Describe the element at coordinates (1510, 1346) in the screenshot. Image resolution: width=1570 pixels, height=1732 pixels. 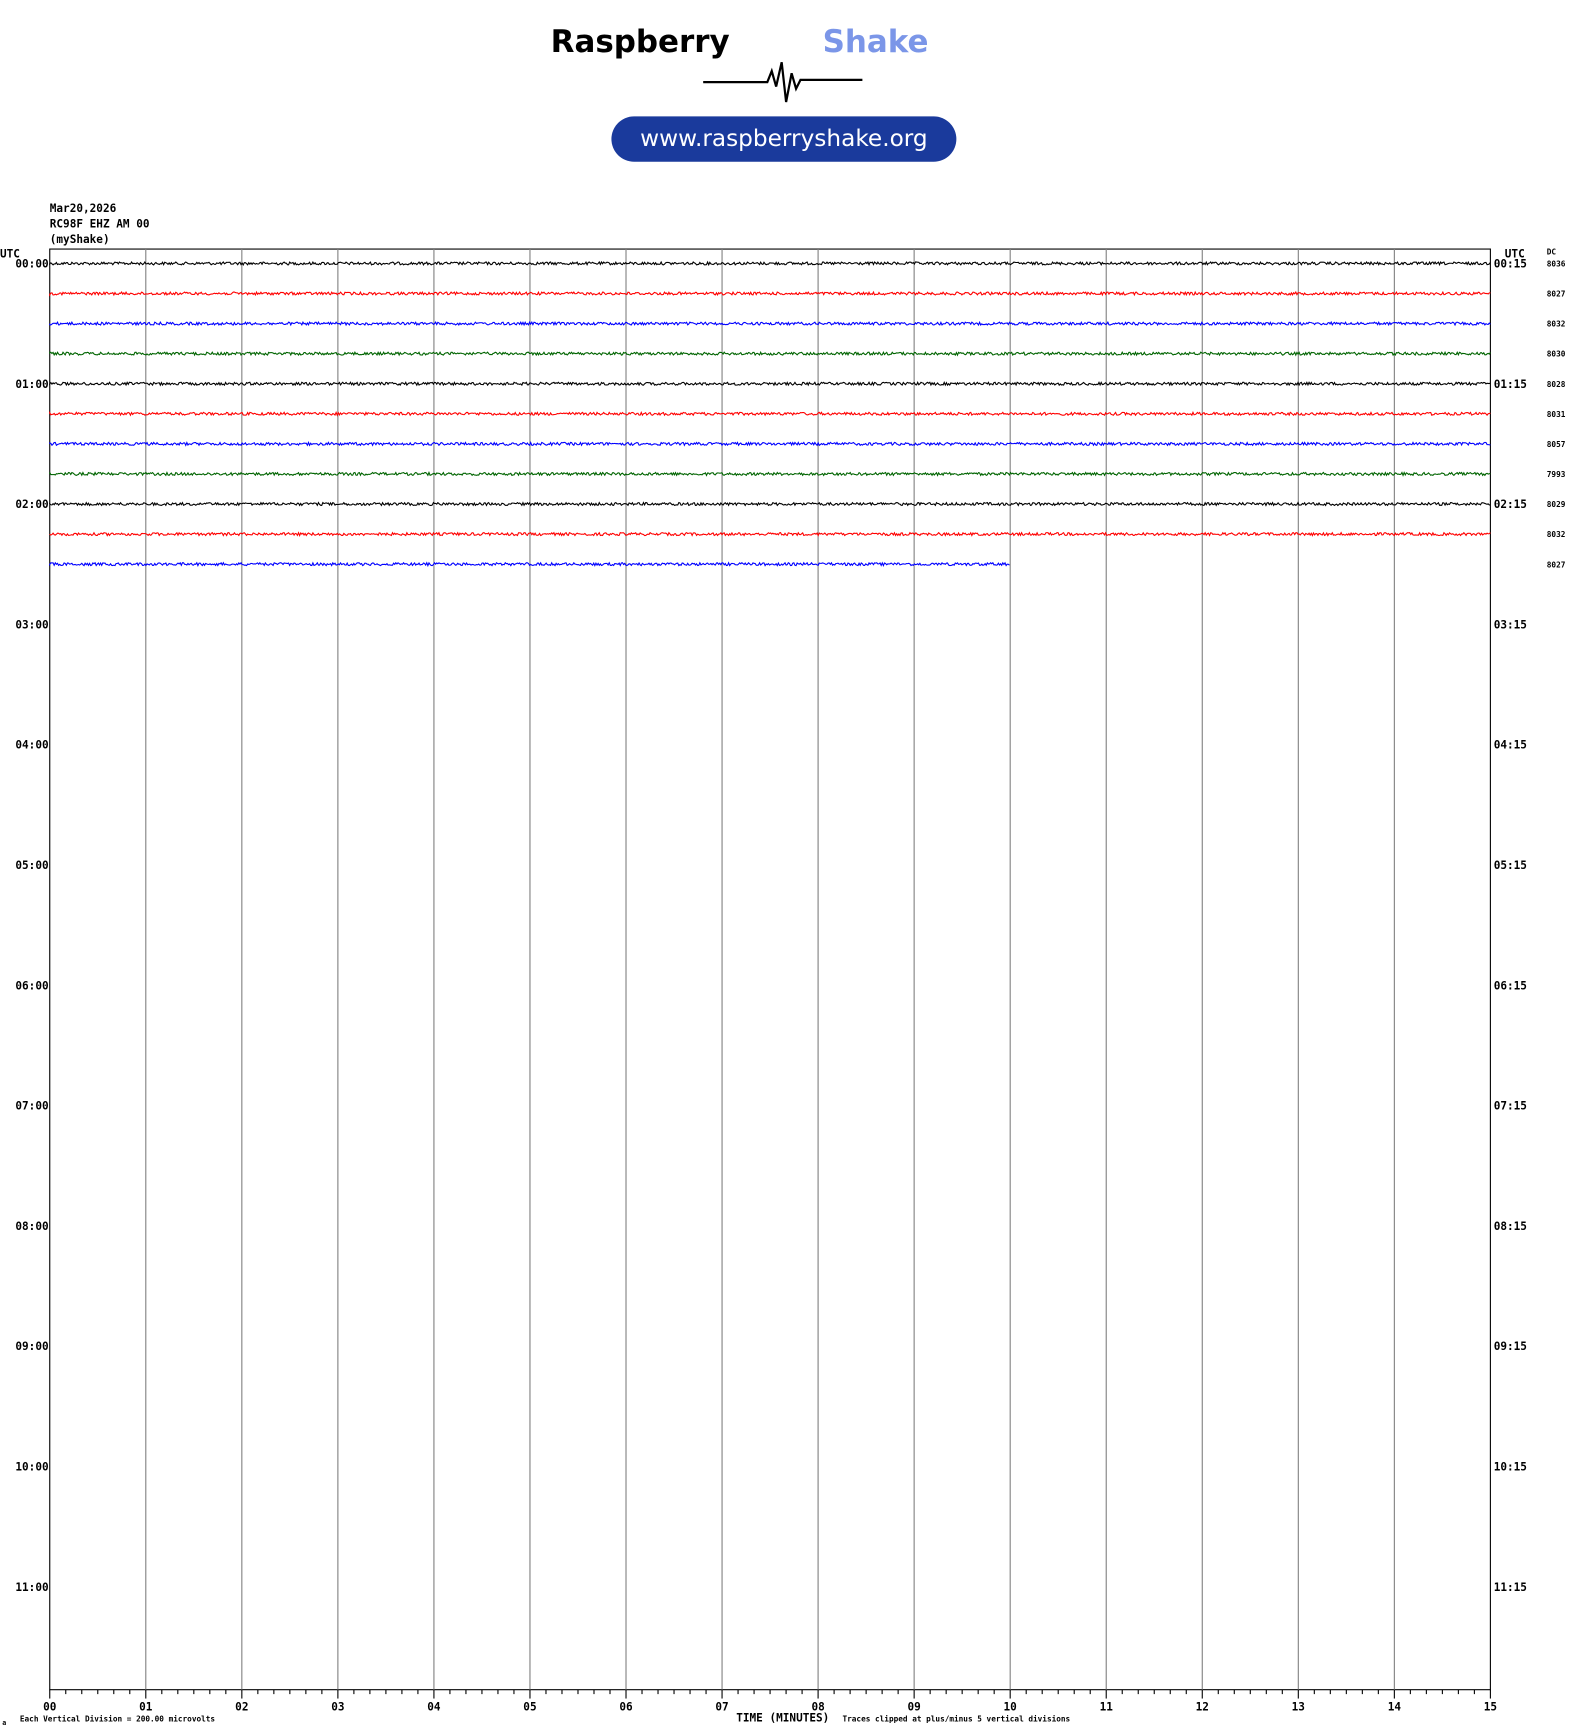
I see `hour-label-right: 09:15` at that location.